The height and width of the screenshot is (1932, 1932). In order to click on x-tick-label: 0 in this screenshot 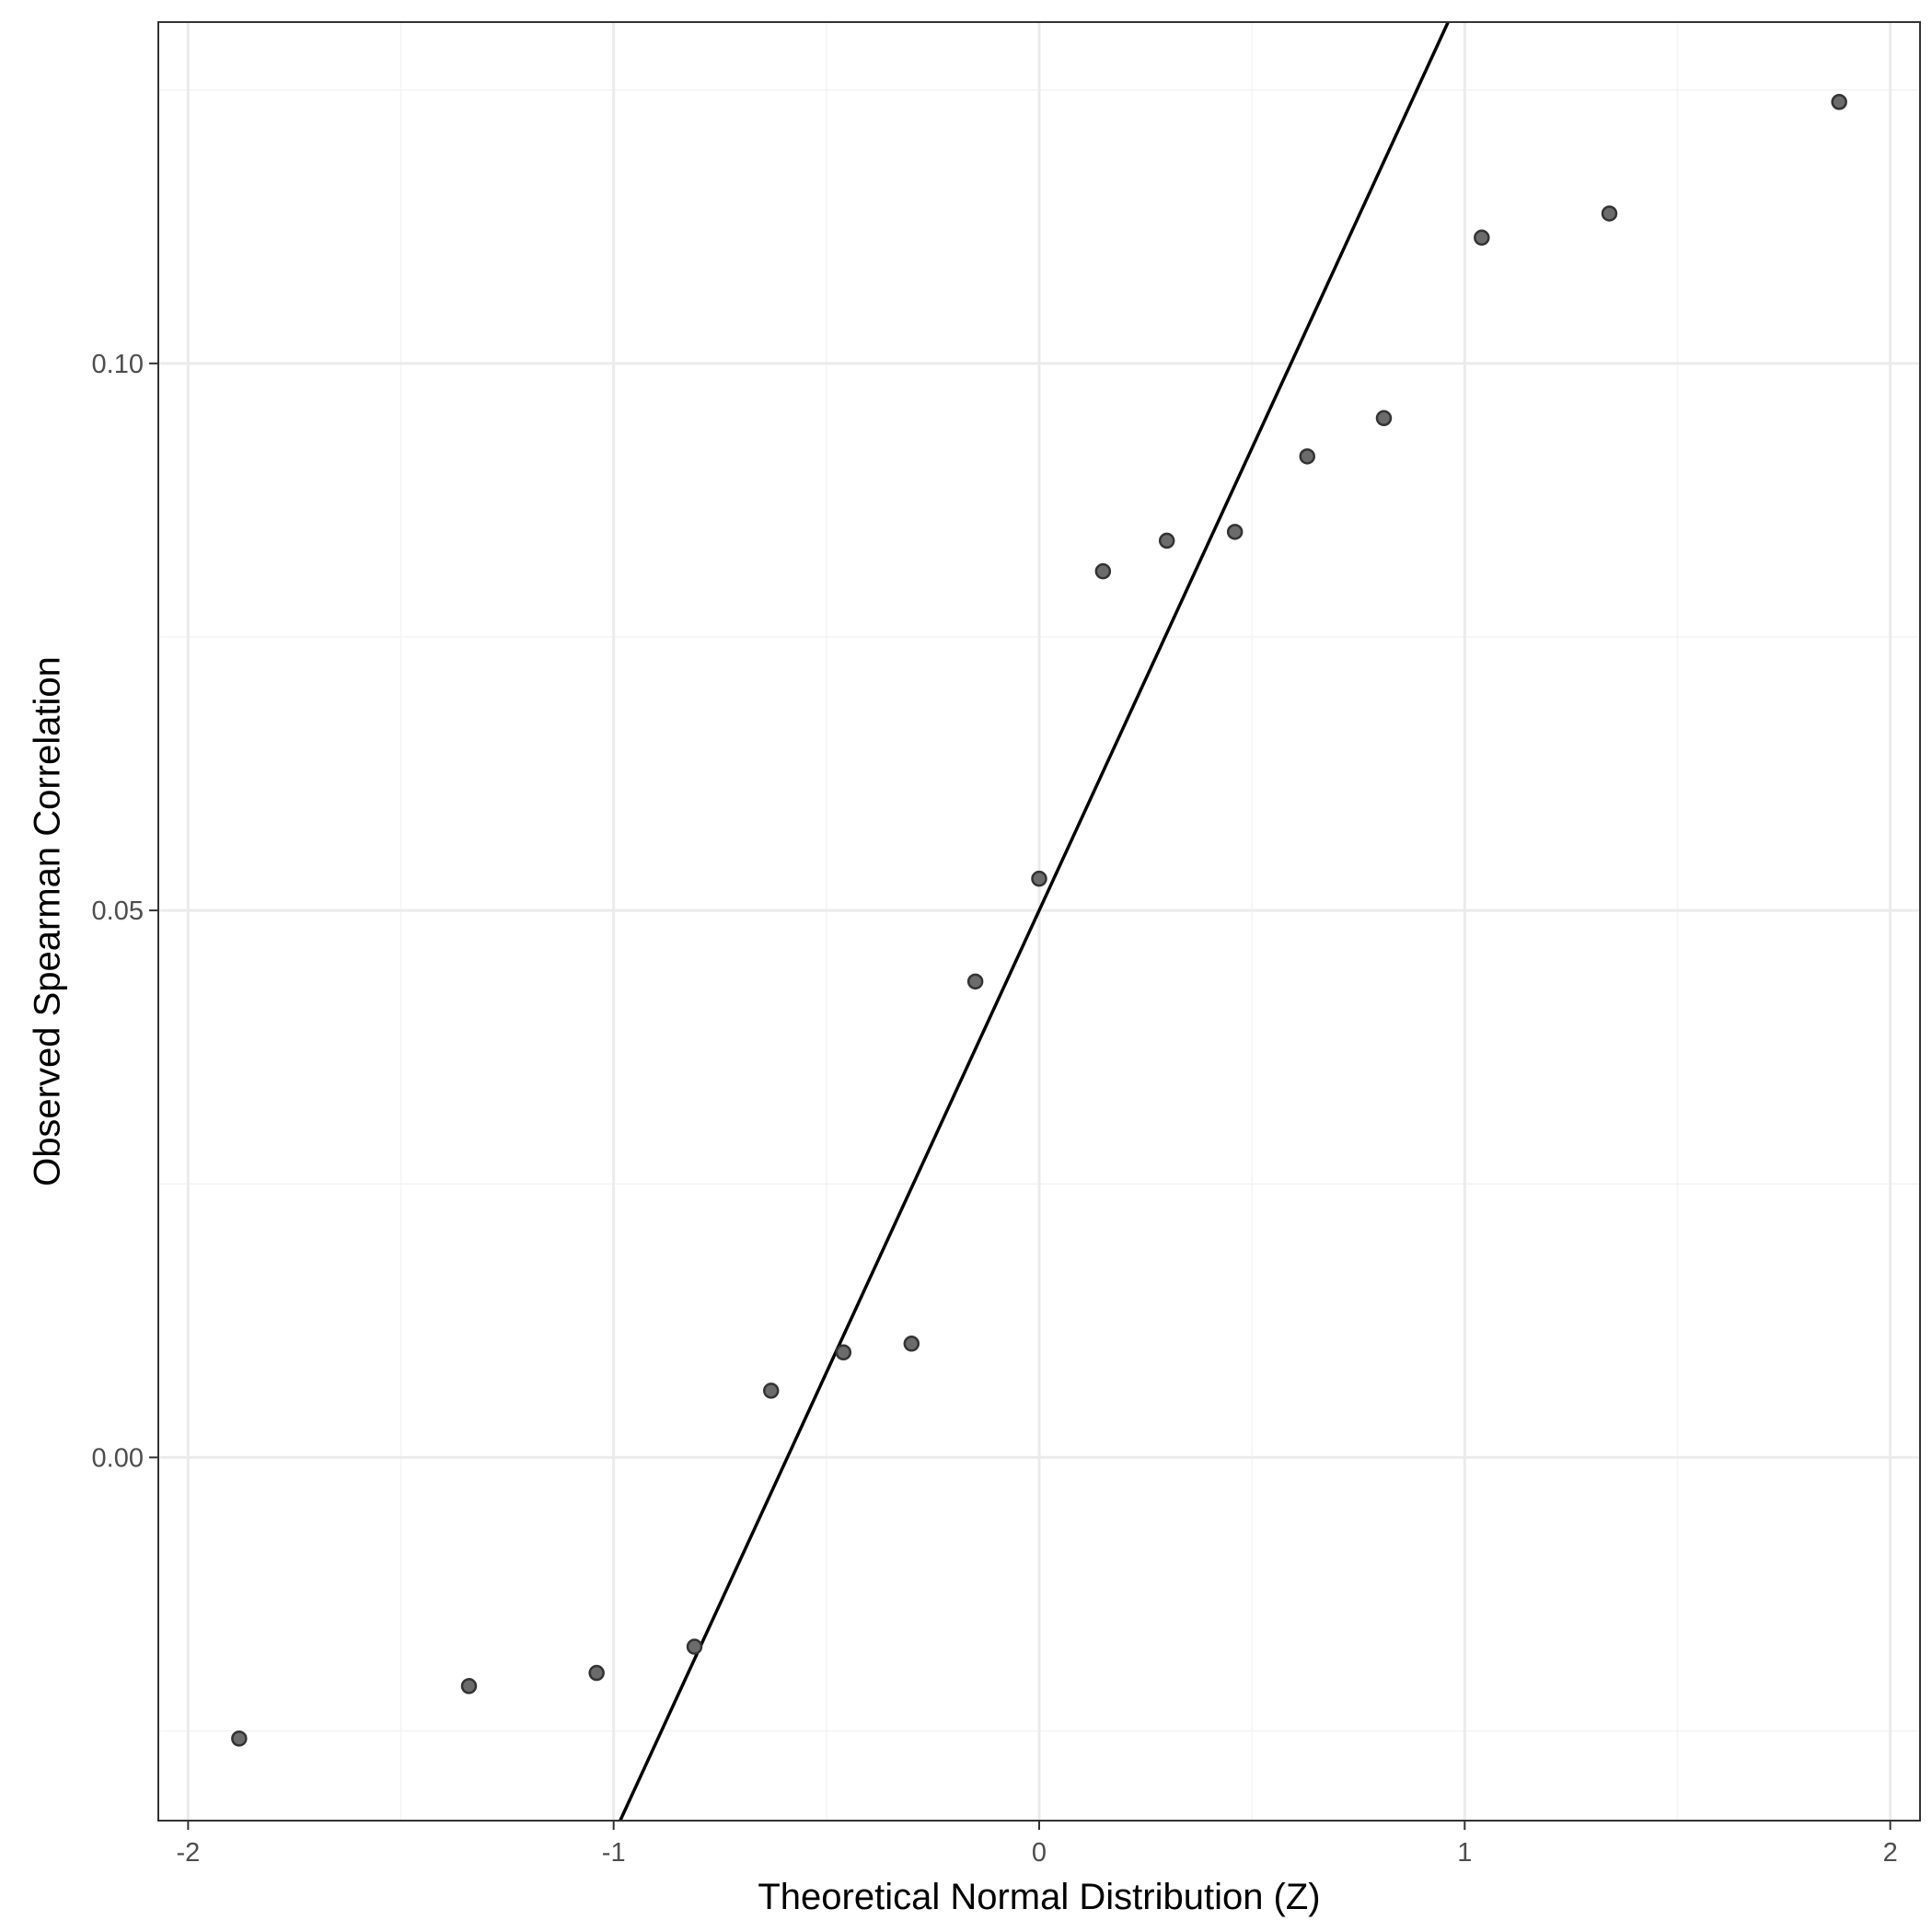, I will do `click(1039, 1853)`.